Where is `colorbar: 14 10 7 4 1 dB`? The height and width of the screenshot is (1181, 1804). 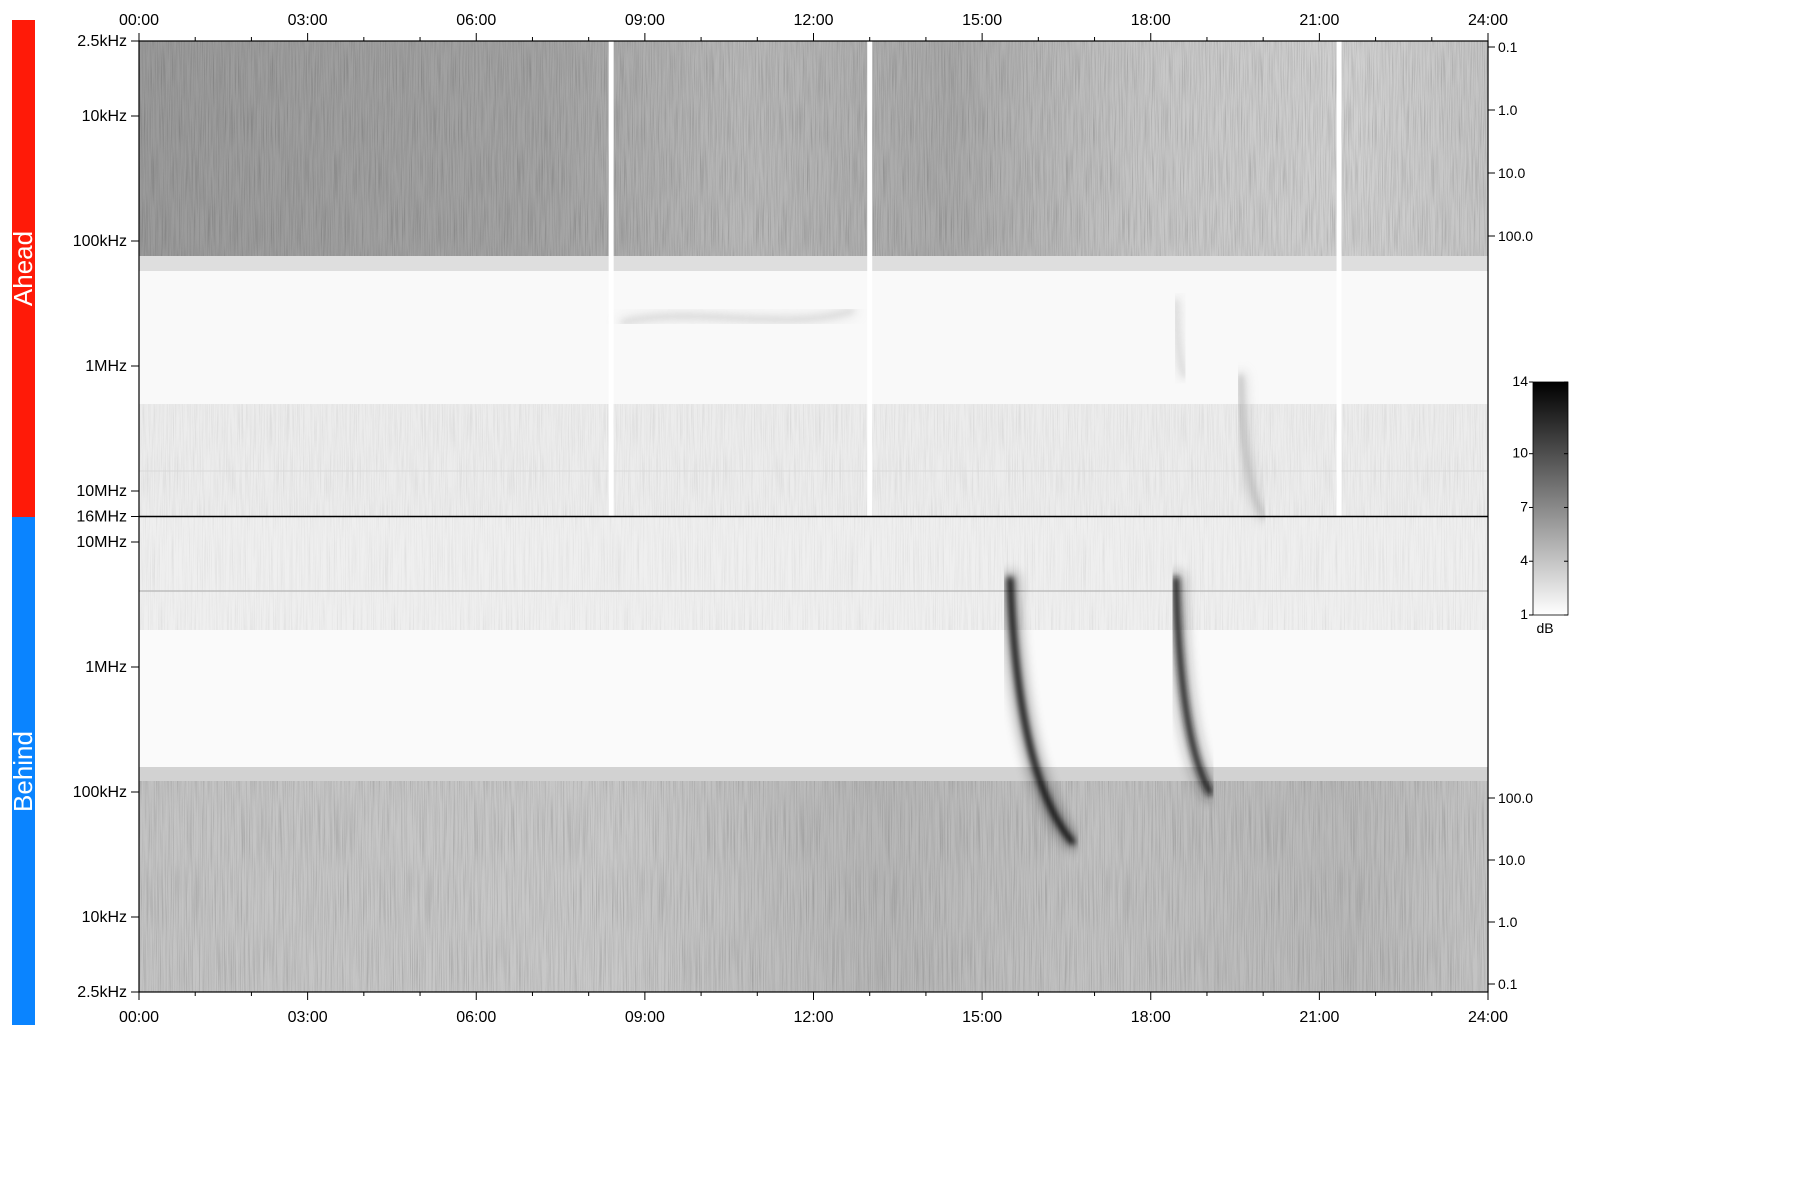
colorbar: 14 10 7 4 1 dB is located at coordinates (1540, 504).